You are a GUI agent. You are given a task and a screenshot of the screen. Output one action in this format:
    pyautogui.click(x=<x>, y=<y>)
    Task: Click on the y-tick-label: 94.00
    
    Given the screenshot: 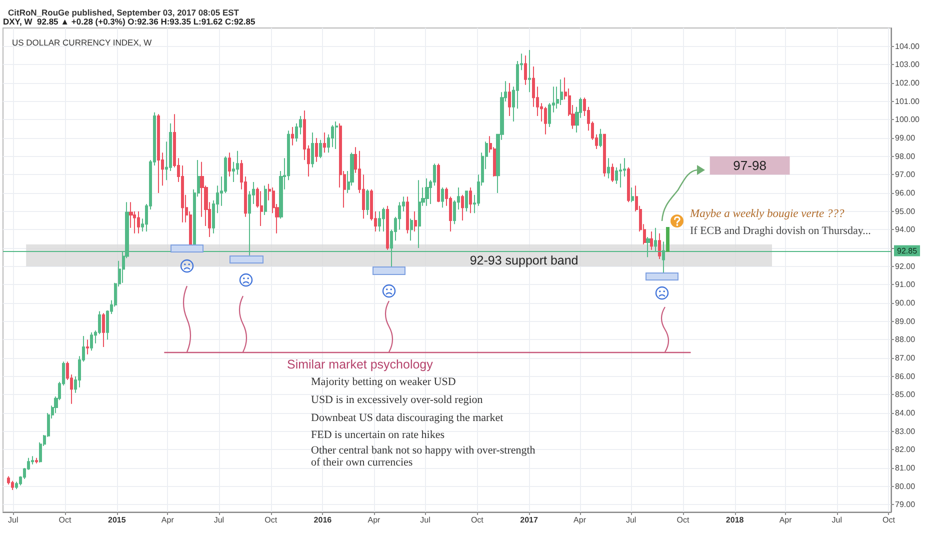 What is the action you would take?
    pyautogui.click(x=905, y=229)
    